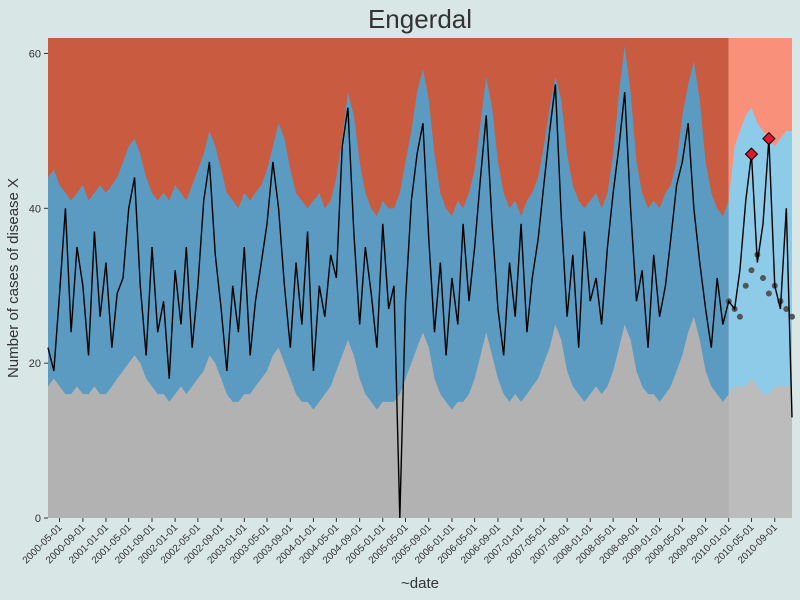 The width and height of the screenshot is (800, 600). I want to click on x-axis-label: ~date, so click(420, 583).